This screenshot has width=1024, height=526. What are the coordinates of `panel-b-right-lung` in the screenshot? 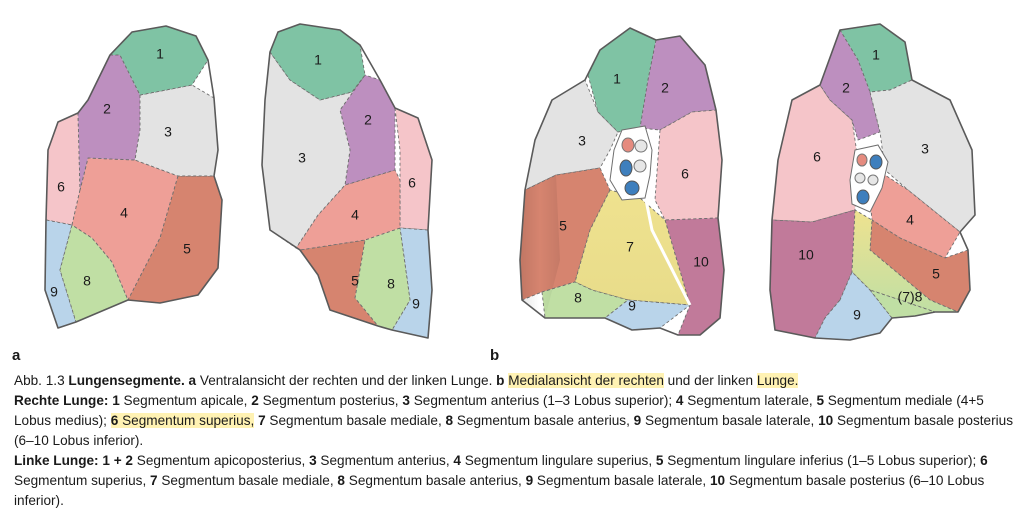 It's located at (622, 181).